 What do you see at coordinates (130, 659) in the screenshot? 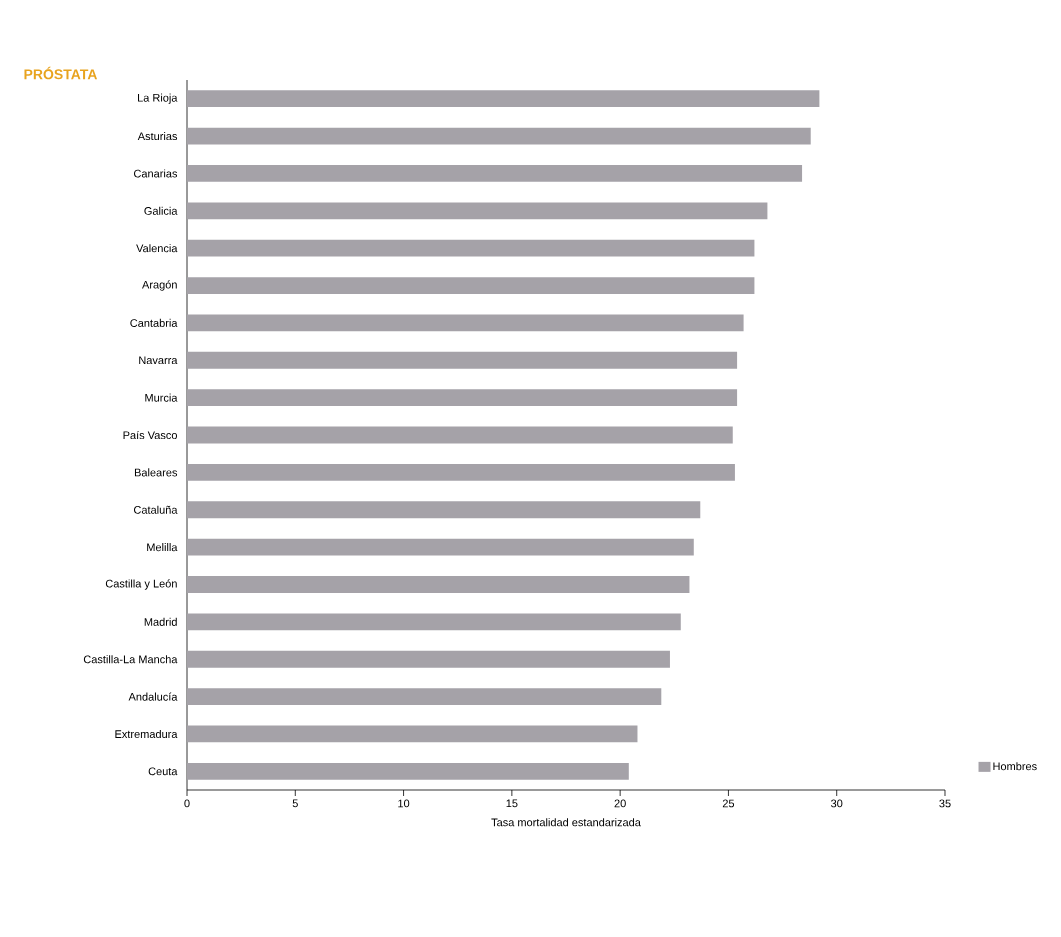
I see `y-tick-label: Castilla-La Mancha` at bounding box center [130, 659].